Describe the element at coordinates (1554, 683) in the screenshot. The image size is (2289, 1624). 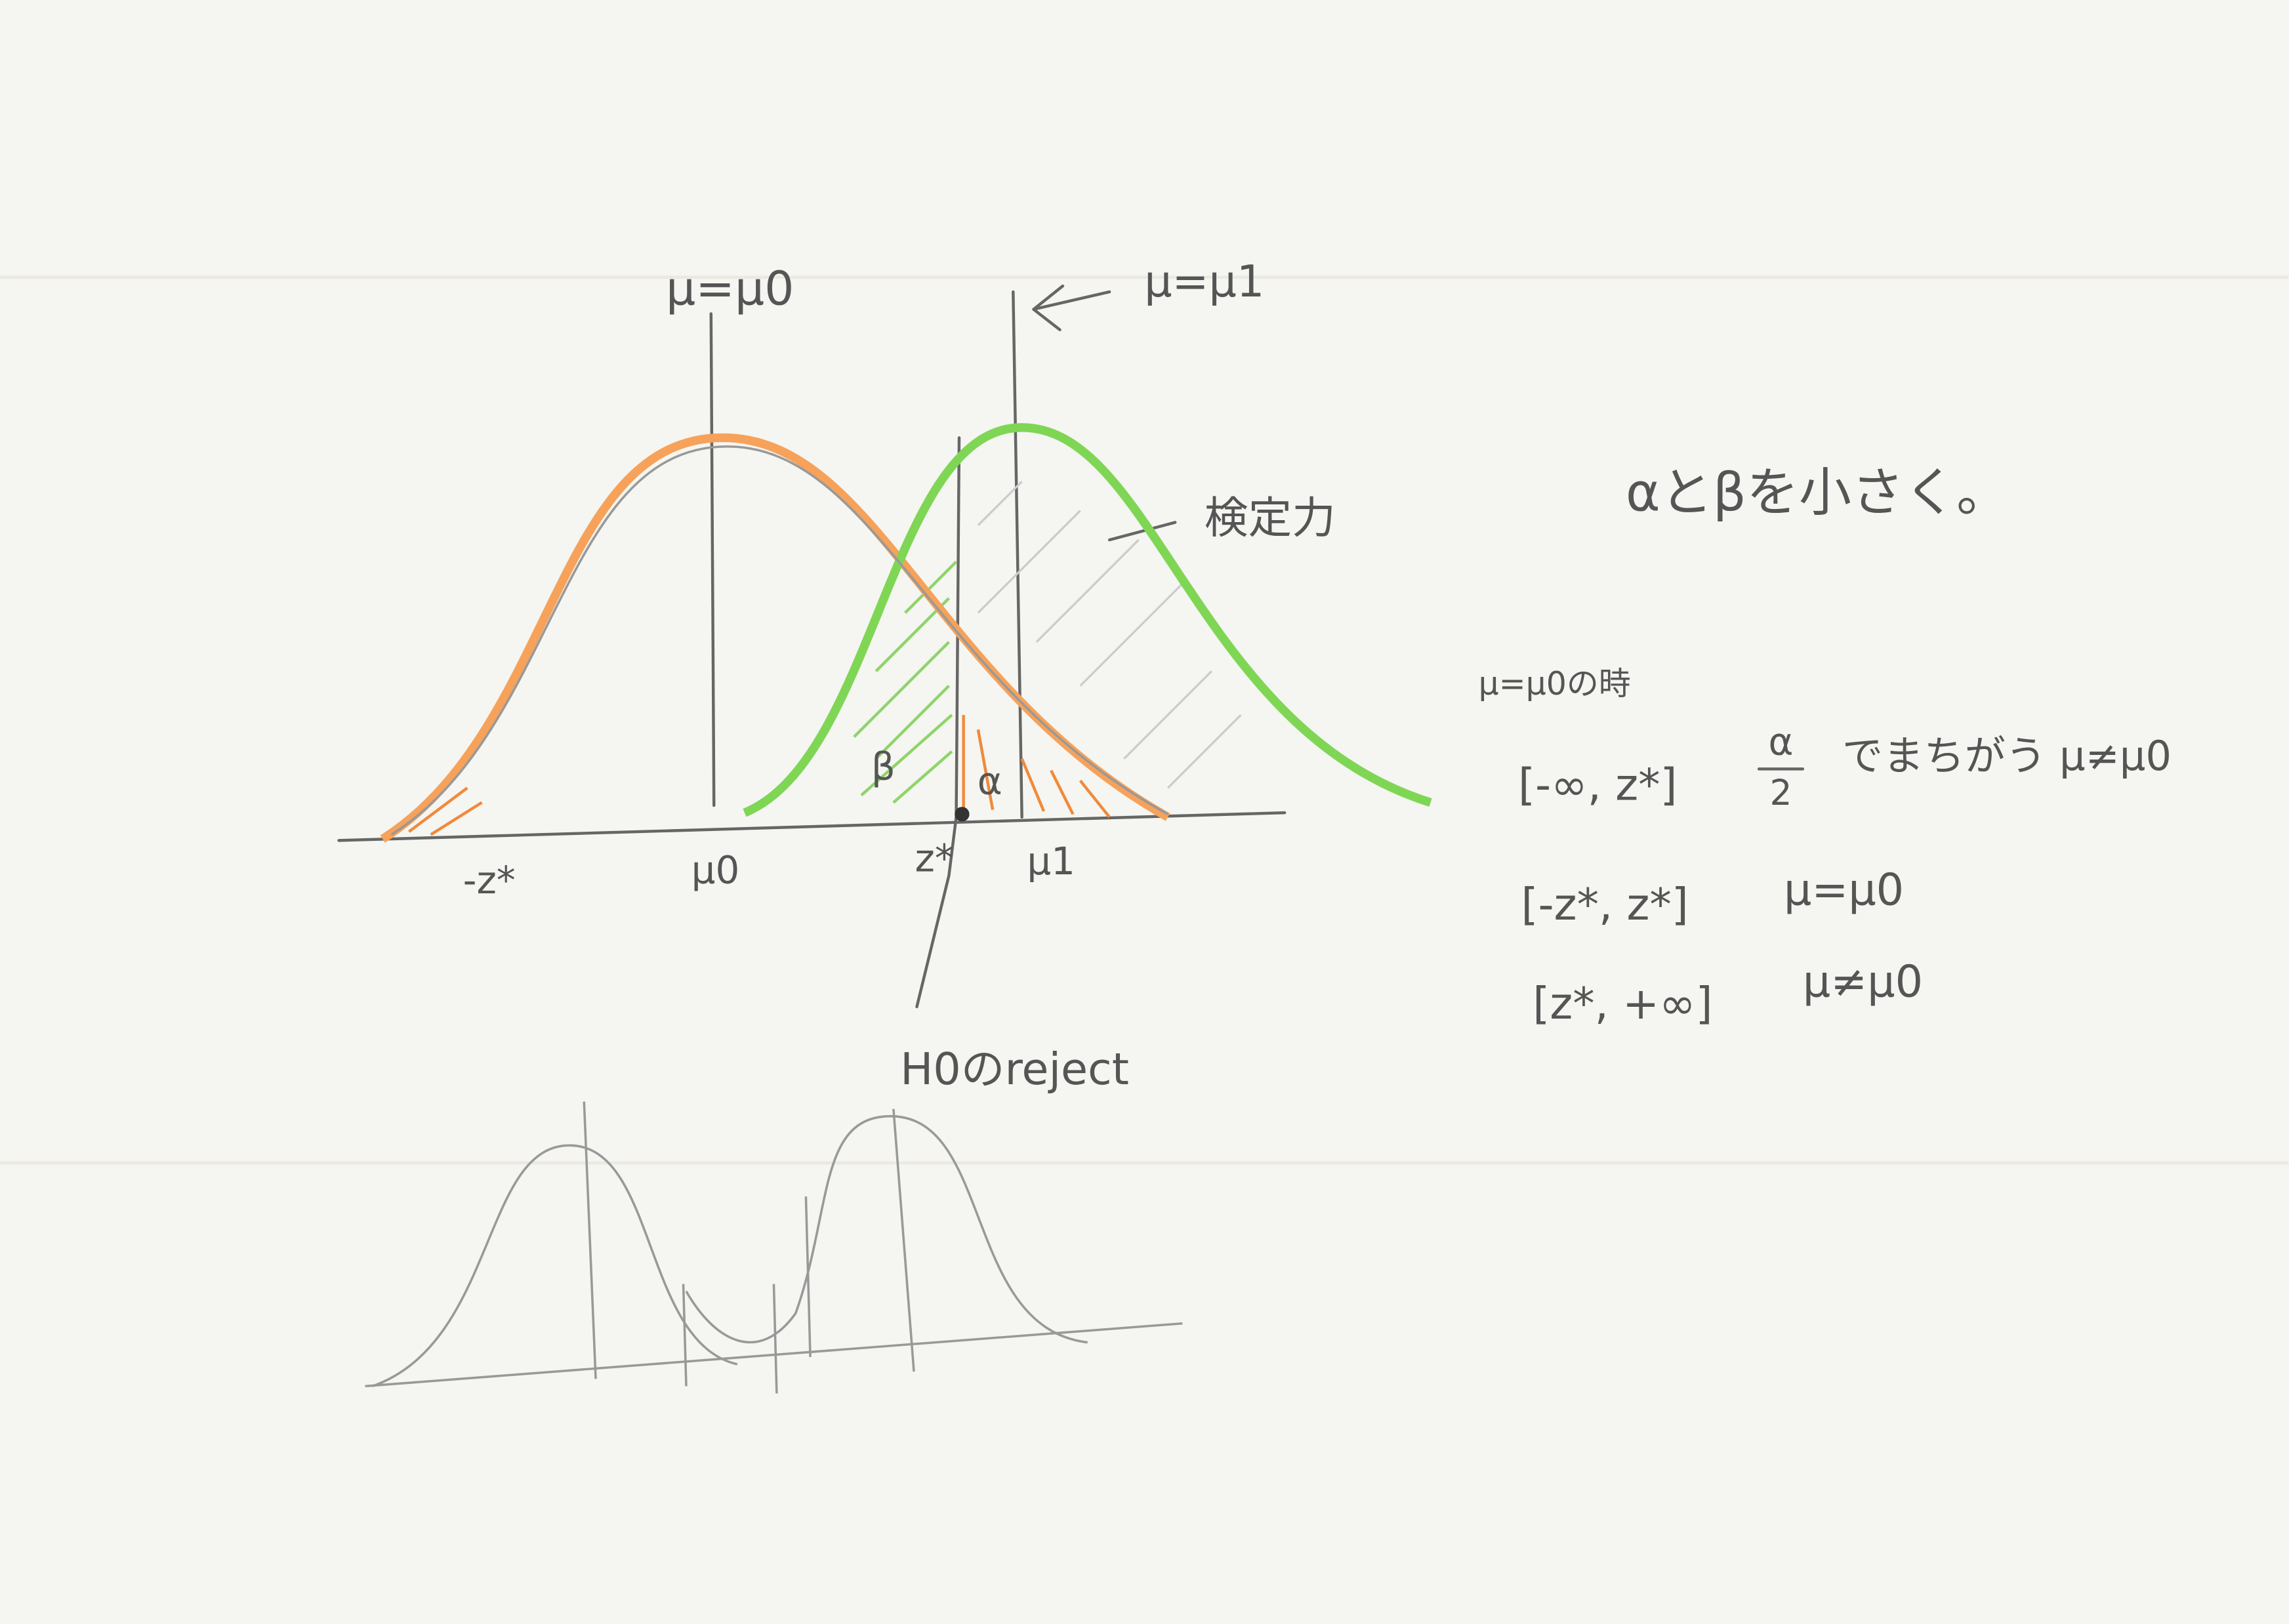
I see `notes-condition: μ=μ0の時` at that location.